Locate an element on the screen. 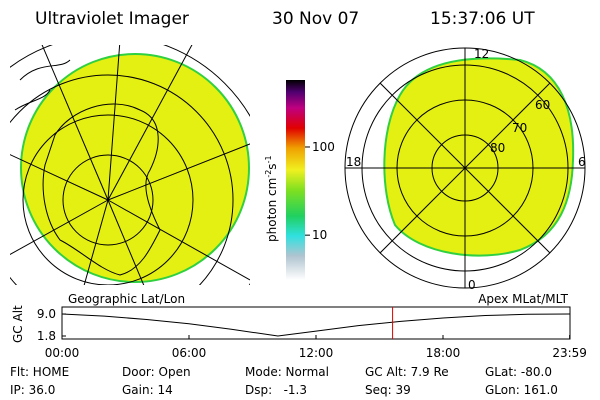  status-field: Door: Open is located at coordinates (156, 372).